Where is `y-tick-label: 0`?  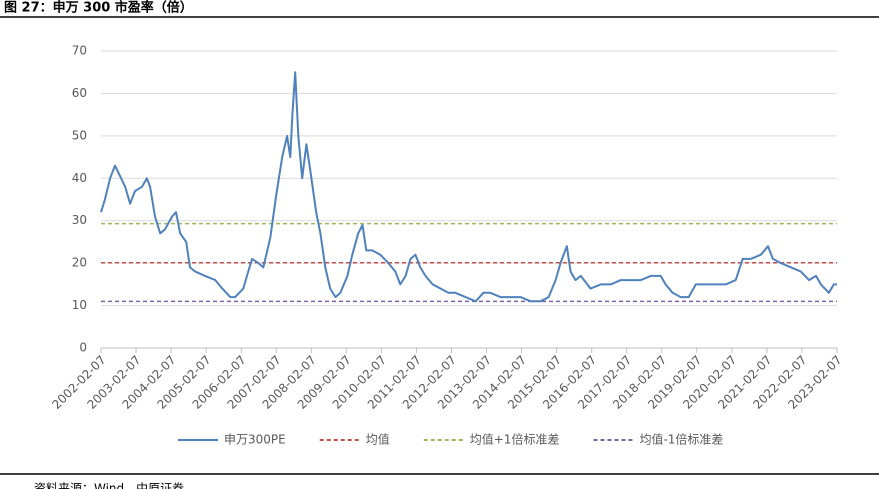
y-tick-label: 0 is located at coordinates (83, 348).